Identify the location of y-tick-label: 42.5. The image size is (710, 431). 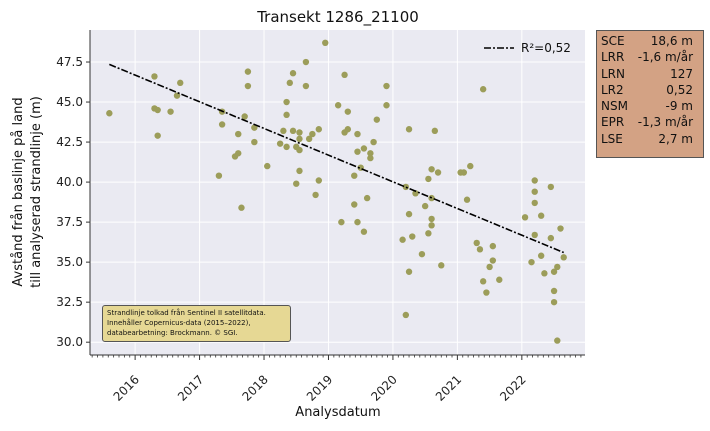
(69, 142).